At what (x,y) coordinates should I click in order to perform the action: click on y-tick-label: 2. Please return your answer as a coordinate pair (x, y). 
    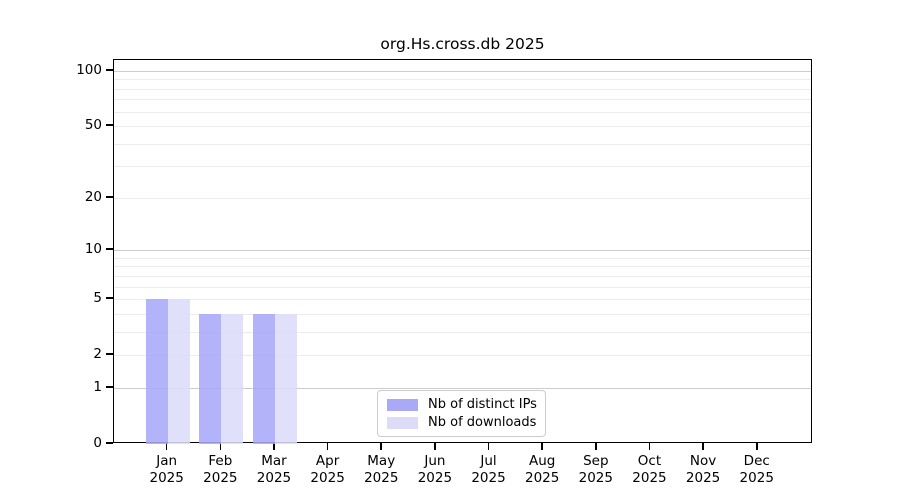
    Looking at the image, I should click on (97, 354).